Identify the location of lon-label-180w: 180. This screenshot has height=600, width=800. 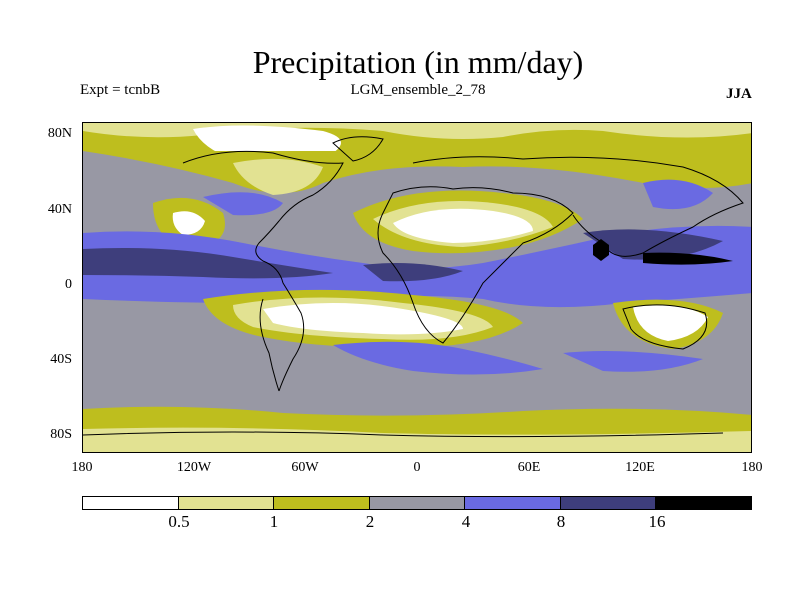
(82, 467).